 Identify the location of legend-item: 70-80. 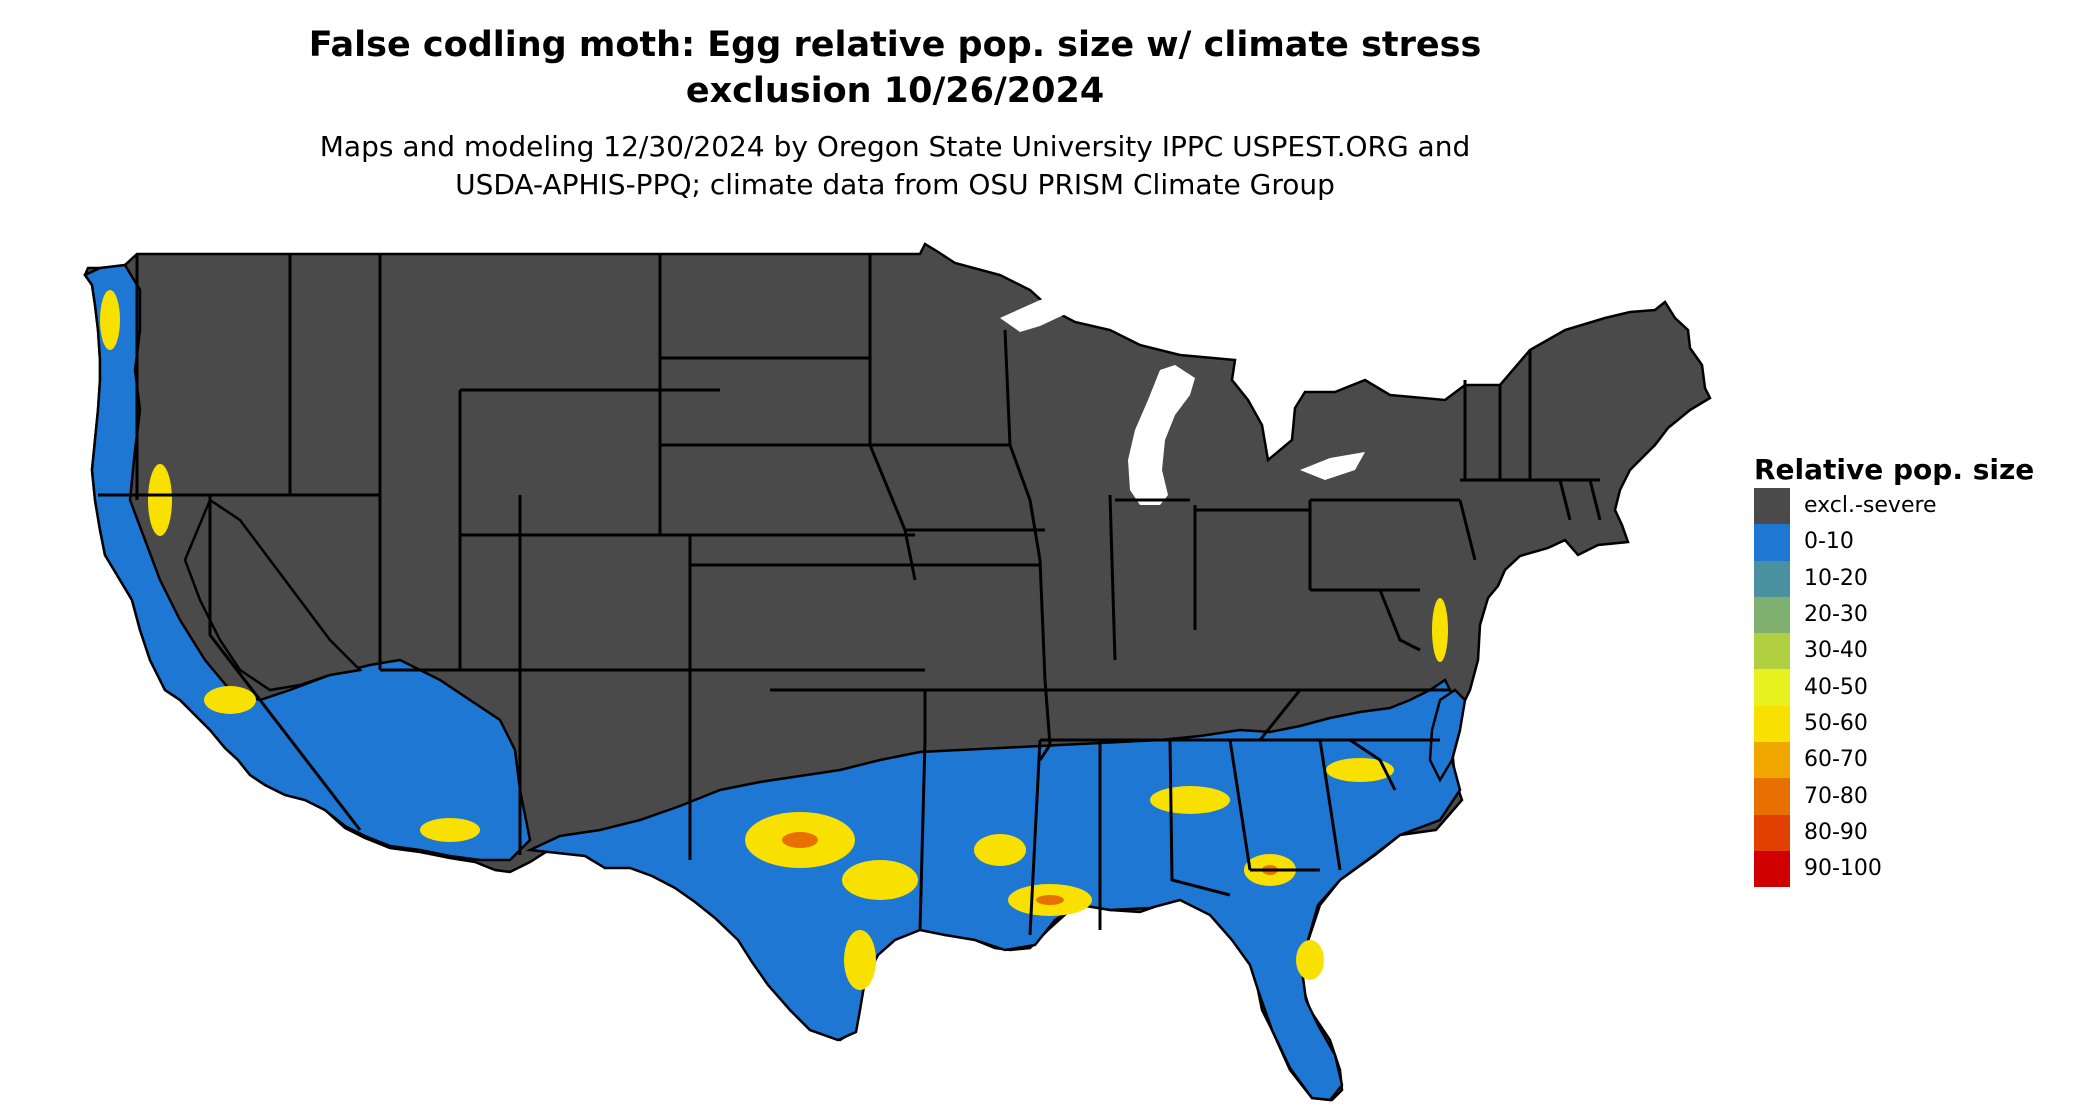
(1894, 796).